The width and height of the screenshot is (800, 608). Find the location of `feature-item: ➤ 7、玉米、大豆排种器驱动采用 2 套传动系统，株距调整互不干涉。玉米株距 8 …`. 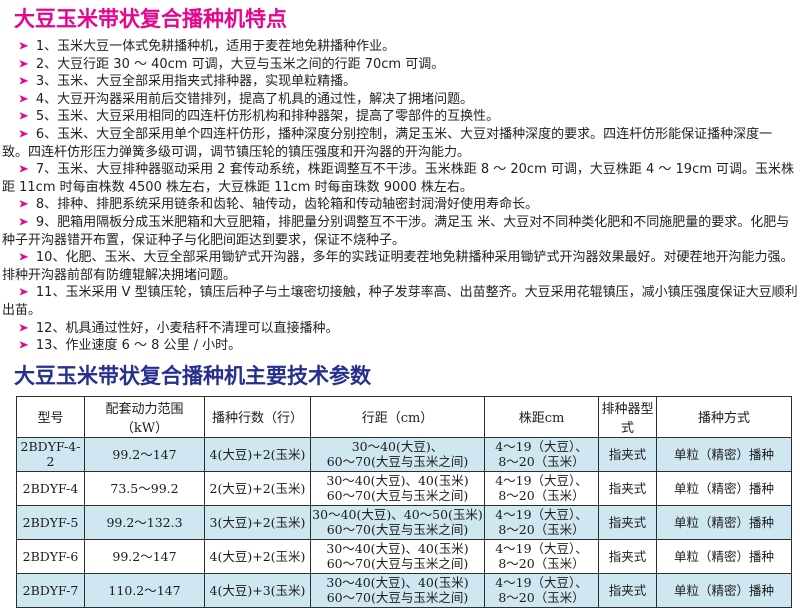

feature-item: ➤ 7、玉米、大豆排种器驱动采用 2 套传动系统，株距调整互不干涉。玉米株距 8 … is located at coordinates (400, 178).